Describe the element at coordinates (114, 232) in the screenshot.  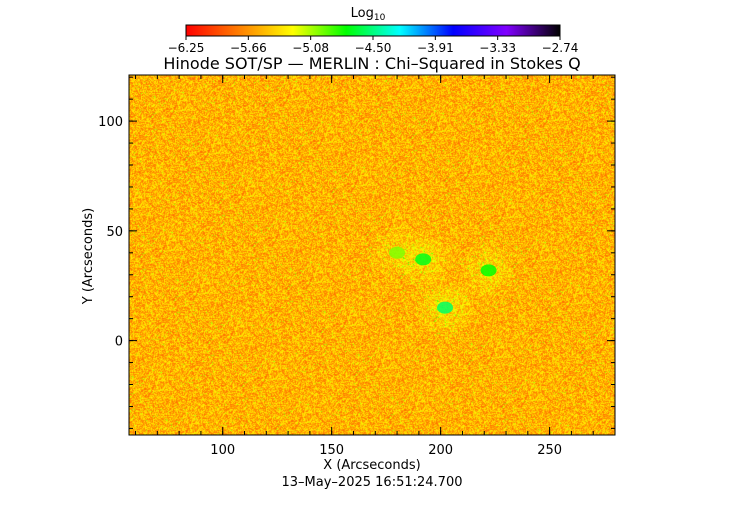
I see `y-tick-label: 50` at that location.